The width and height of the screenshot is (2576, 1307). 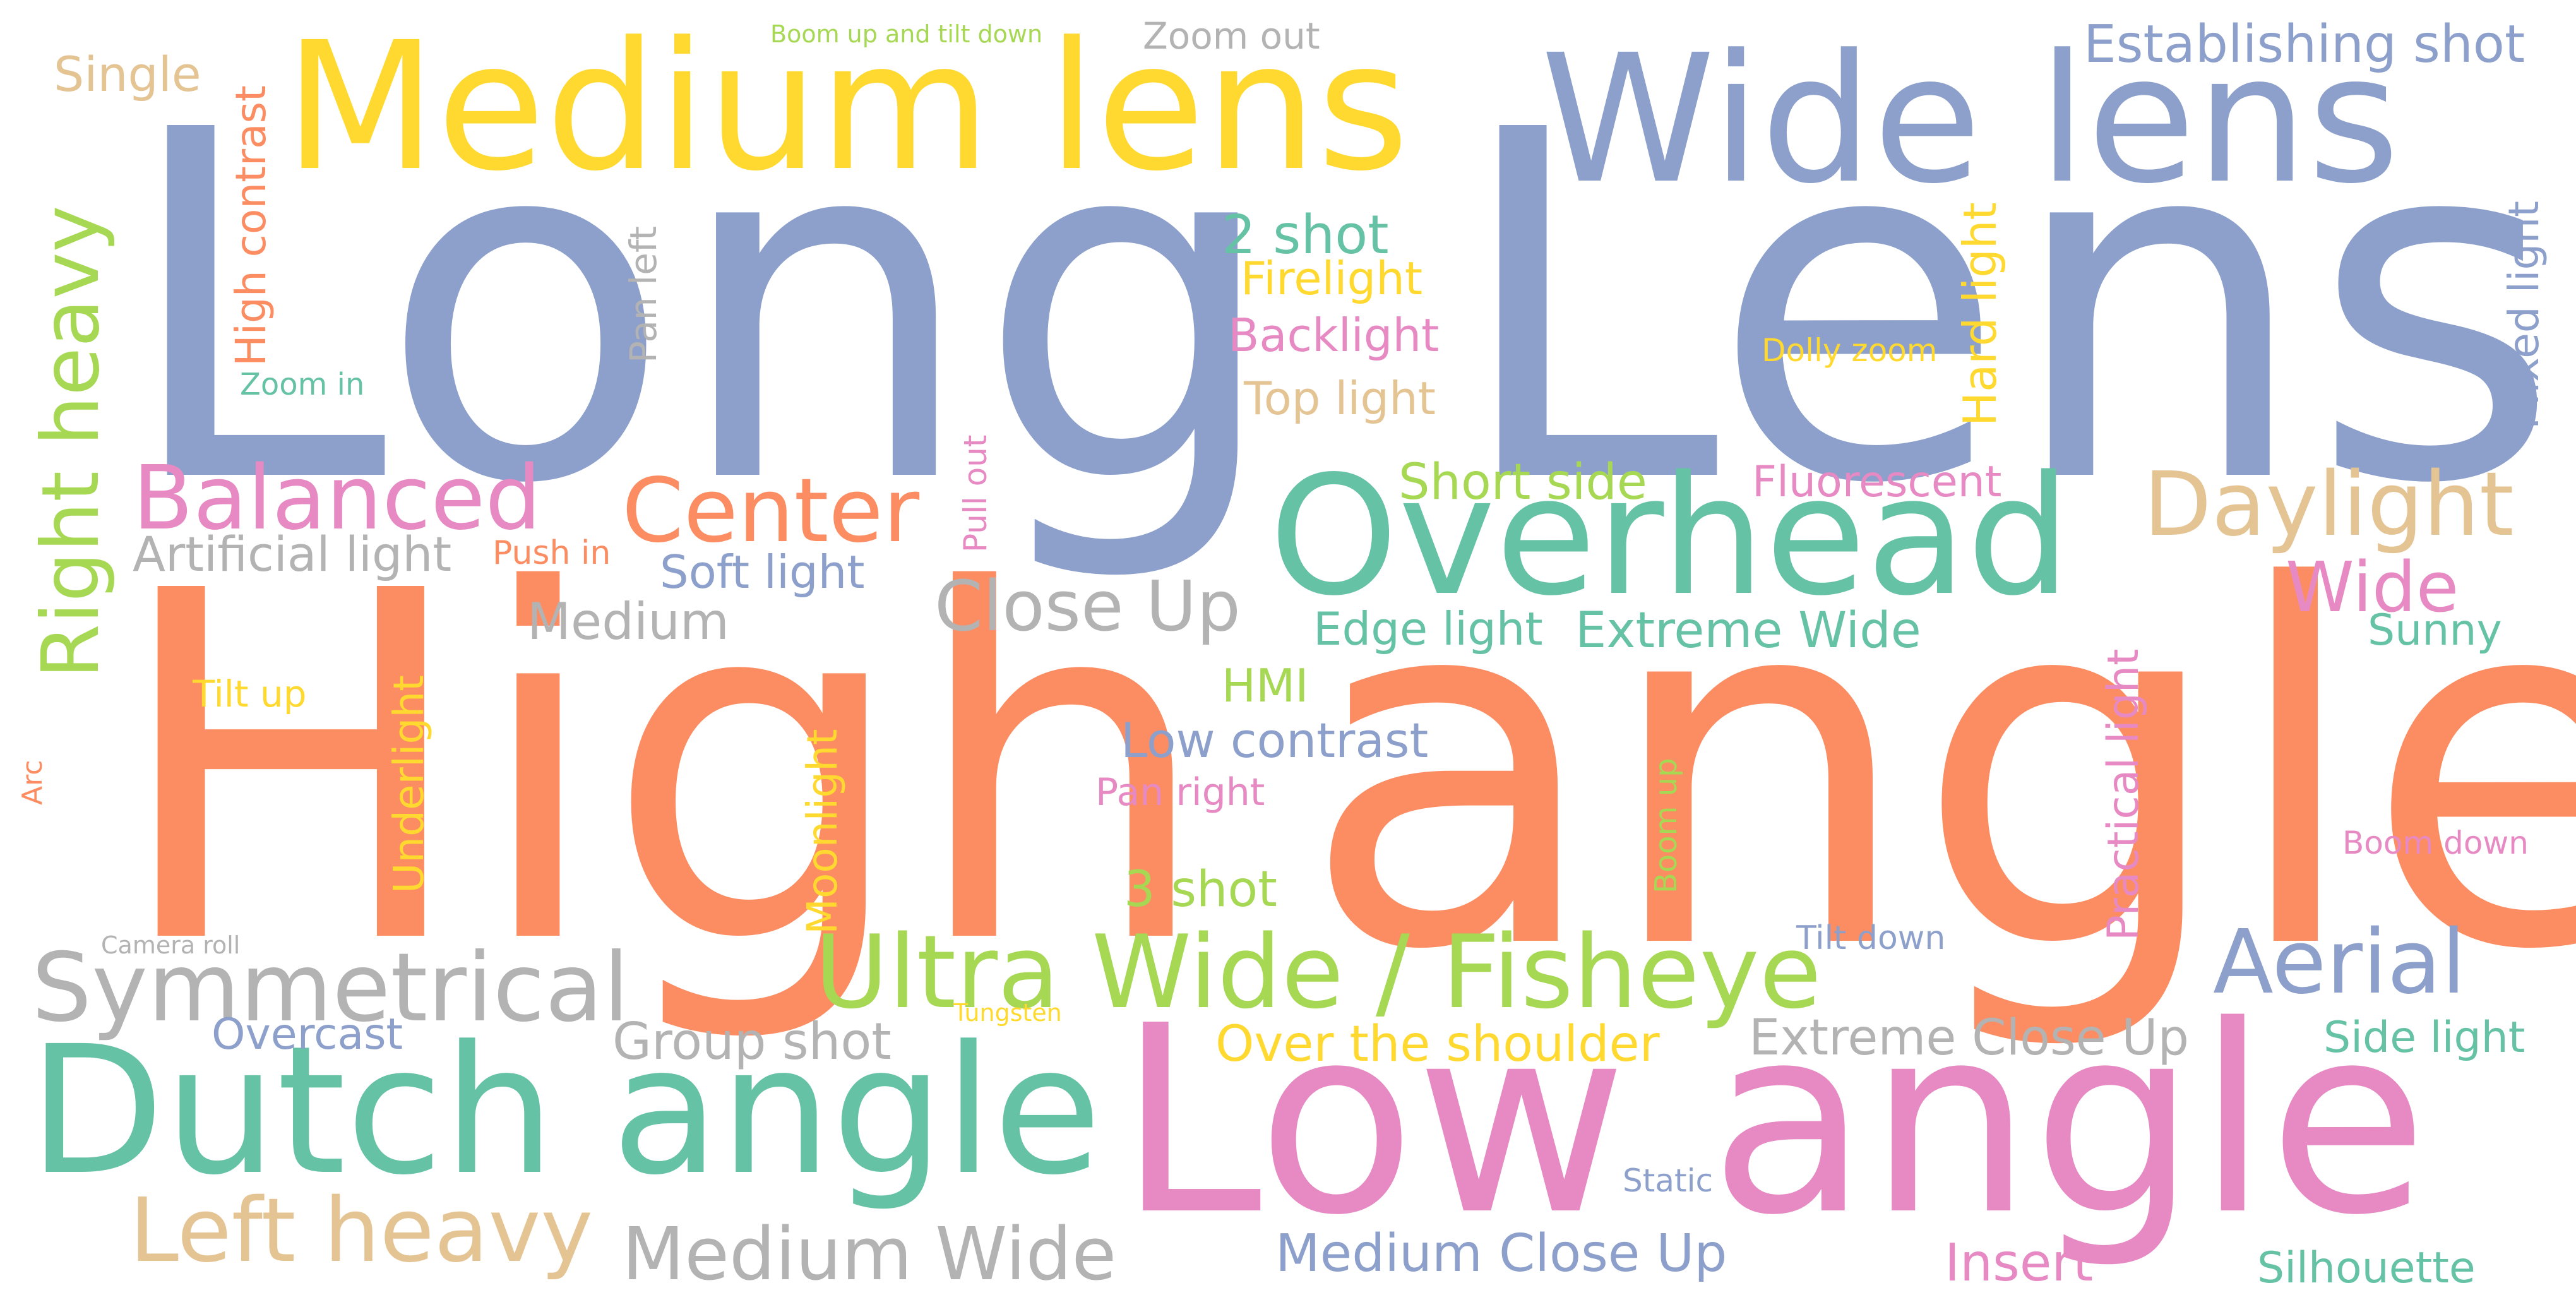 I want to click on word-extreme-wide: Extreme Wide, so click(x=1748, y=631).